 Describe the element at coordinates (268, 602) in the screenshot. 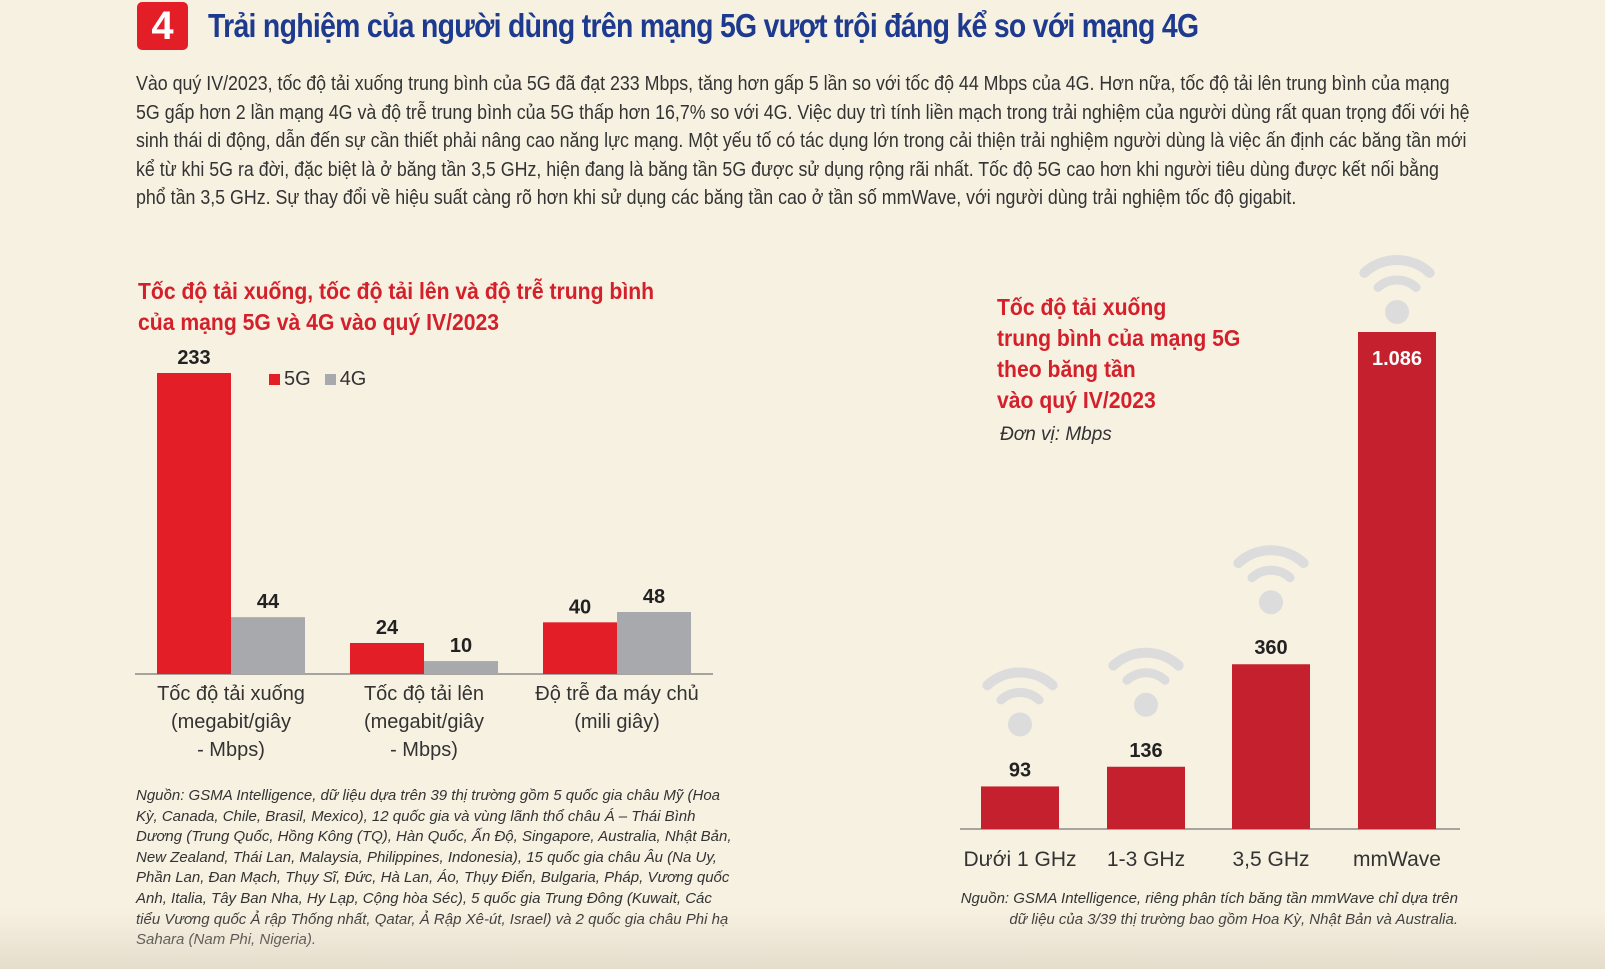

I see `bar-value-label: 44` at that location.